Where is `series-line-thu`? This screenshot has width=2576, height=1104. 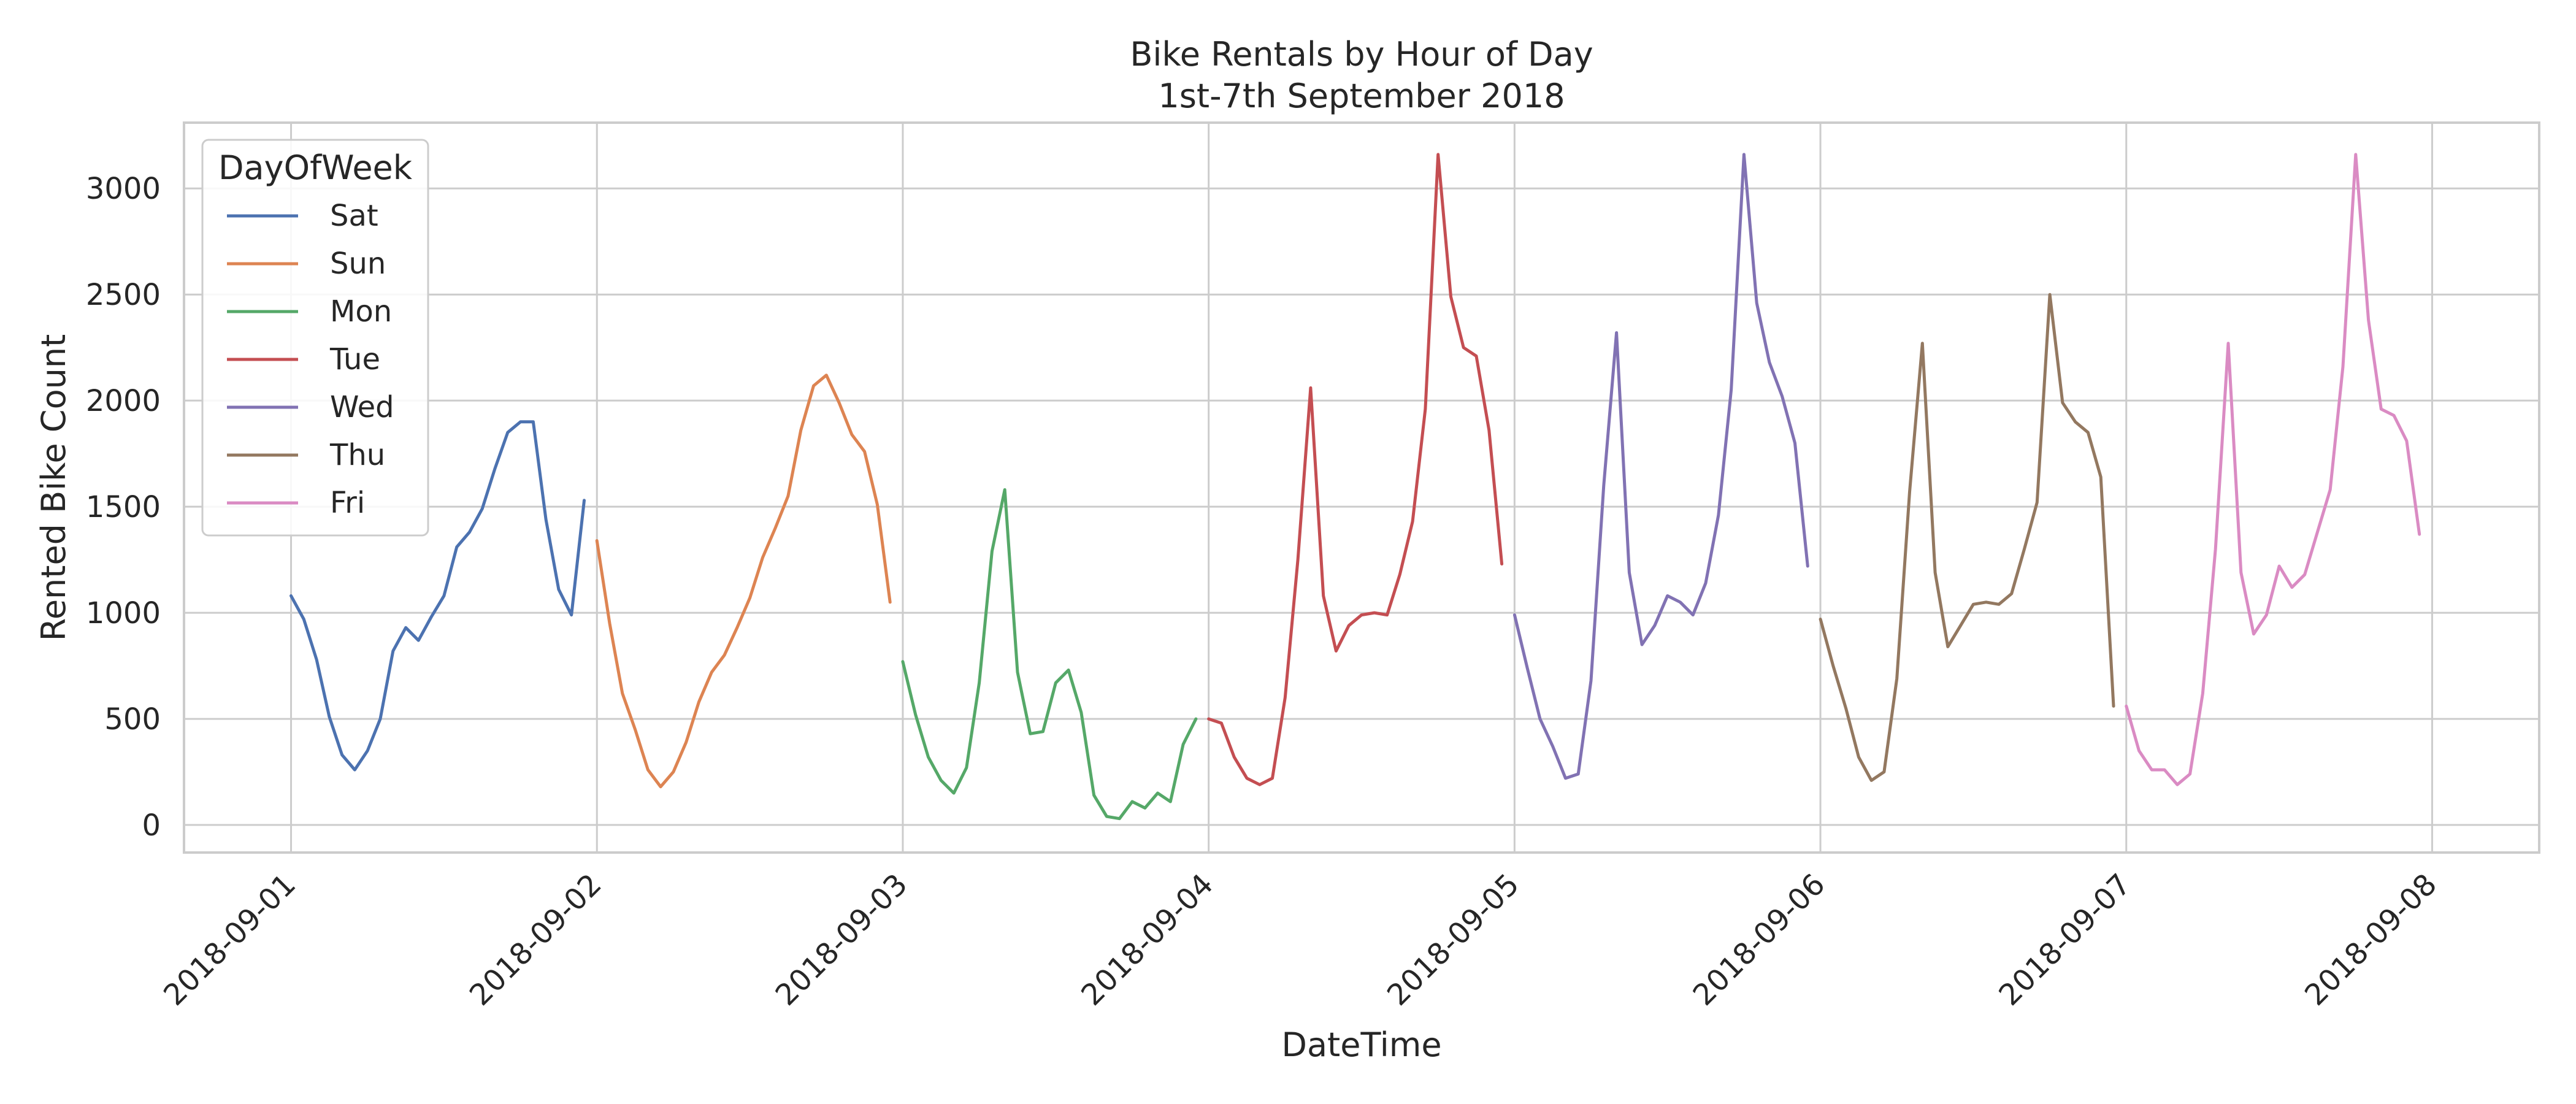
series-line-thu is located at coordinates (1967, 537).